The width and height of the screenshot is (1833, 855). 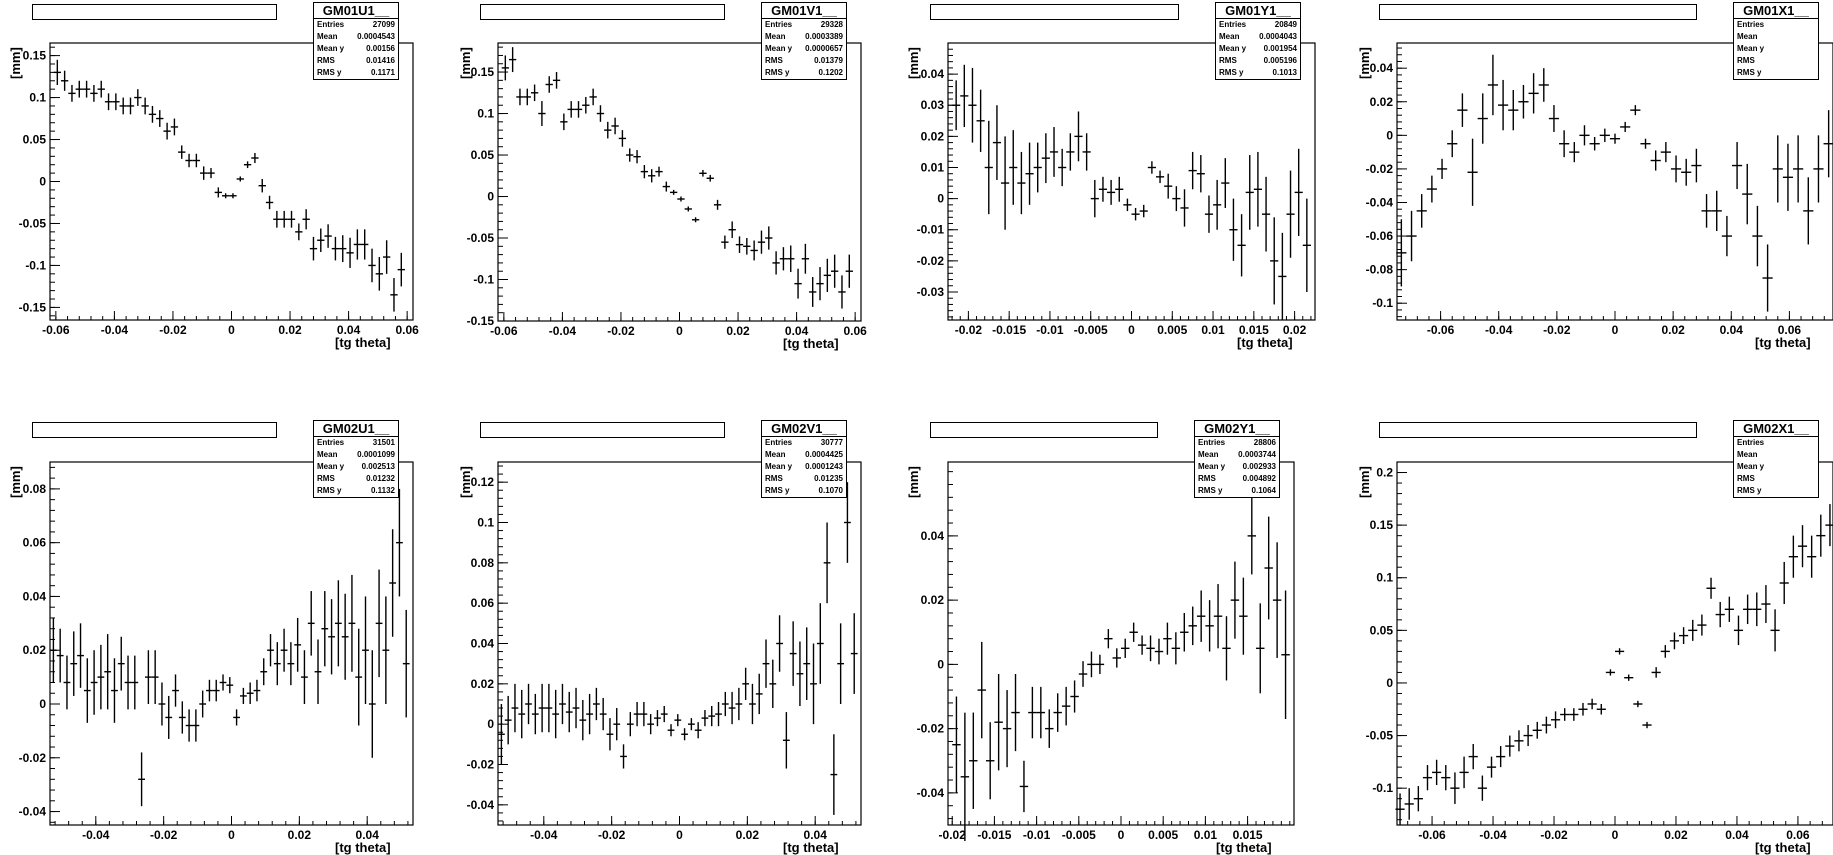 What do you see at coordinates (1776, 41) in the screenshot?
I see `stats-box: GM01X1__ Entries Mean Mean y RMS RMS y` at bounding box center [1776, 41].